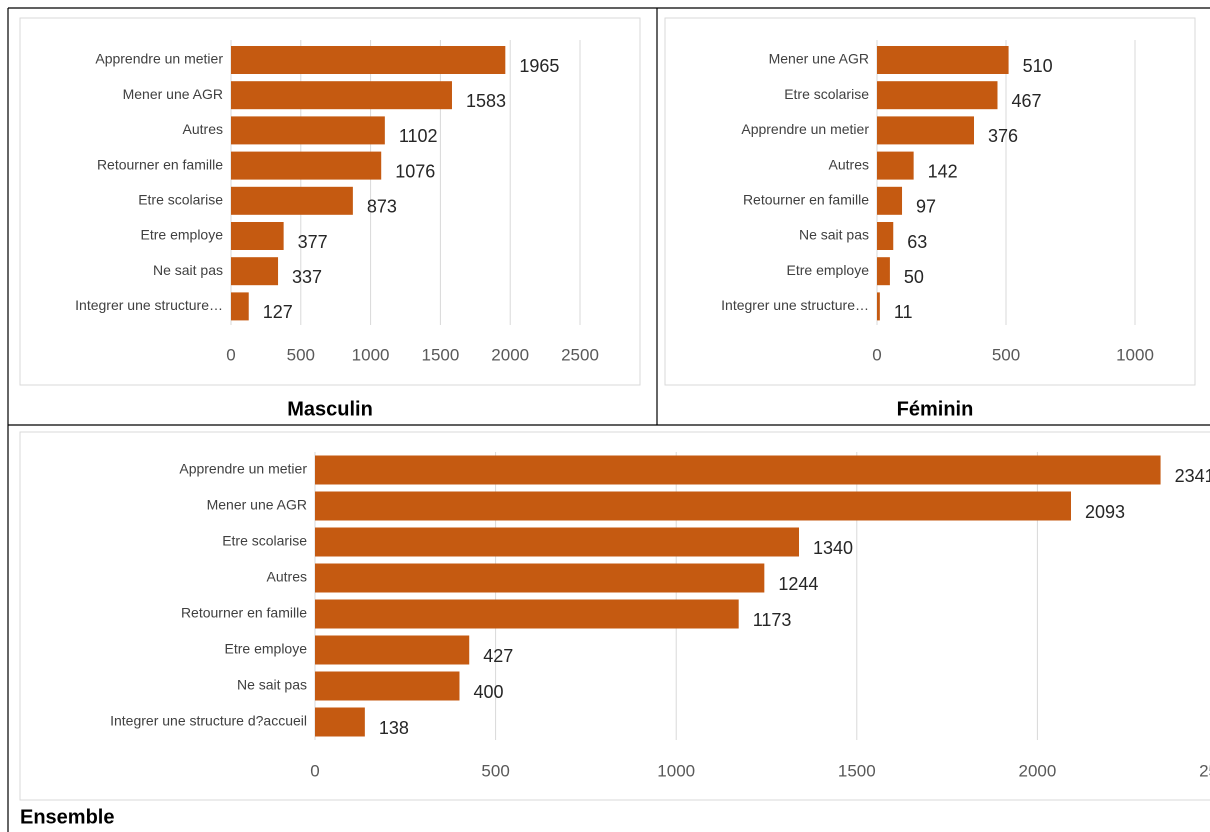  I want to click on category-label: Integrer une structure d?accueil, so click(208, 721).